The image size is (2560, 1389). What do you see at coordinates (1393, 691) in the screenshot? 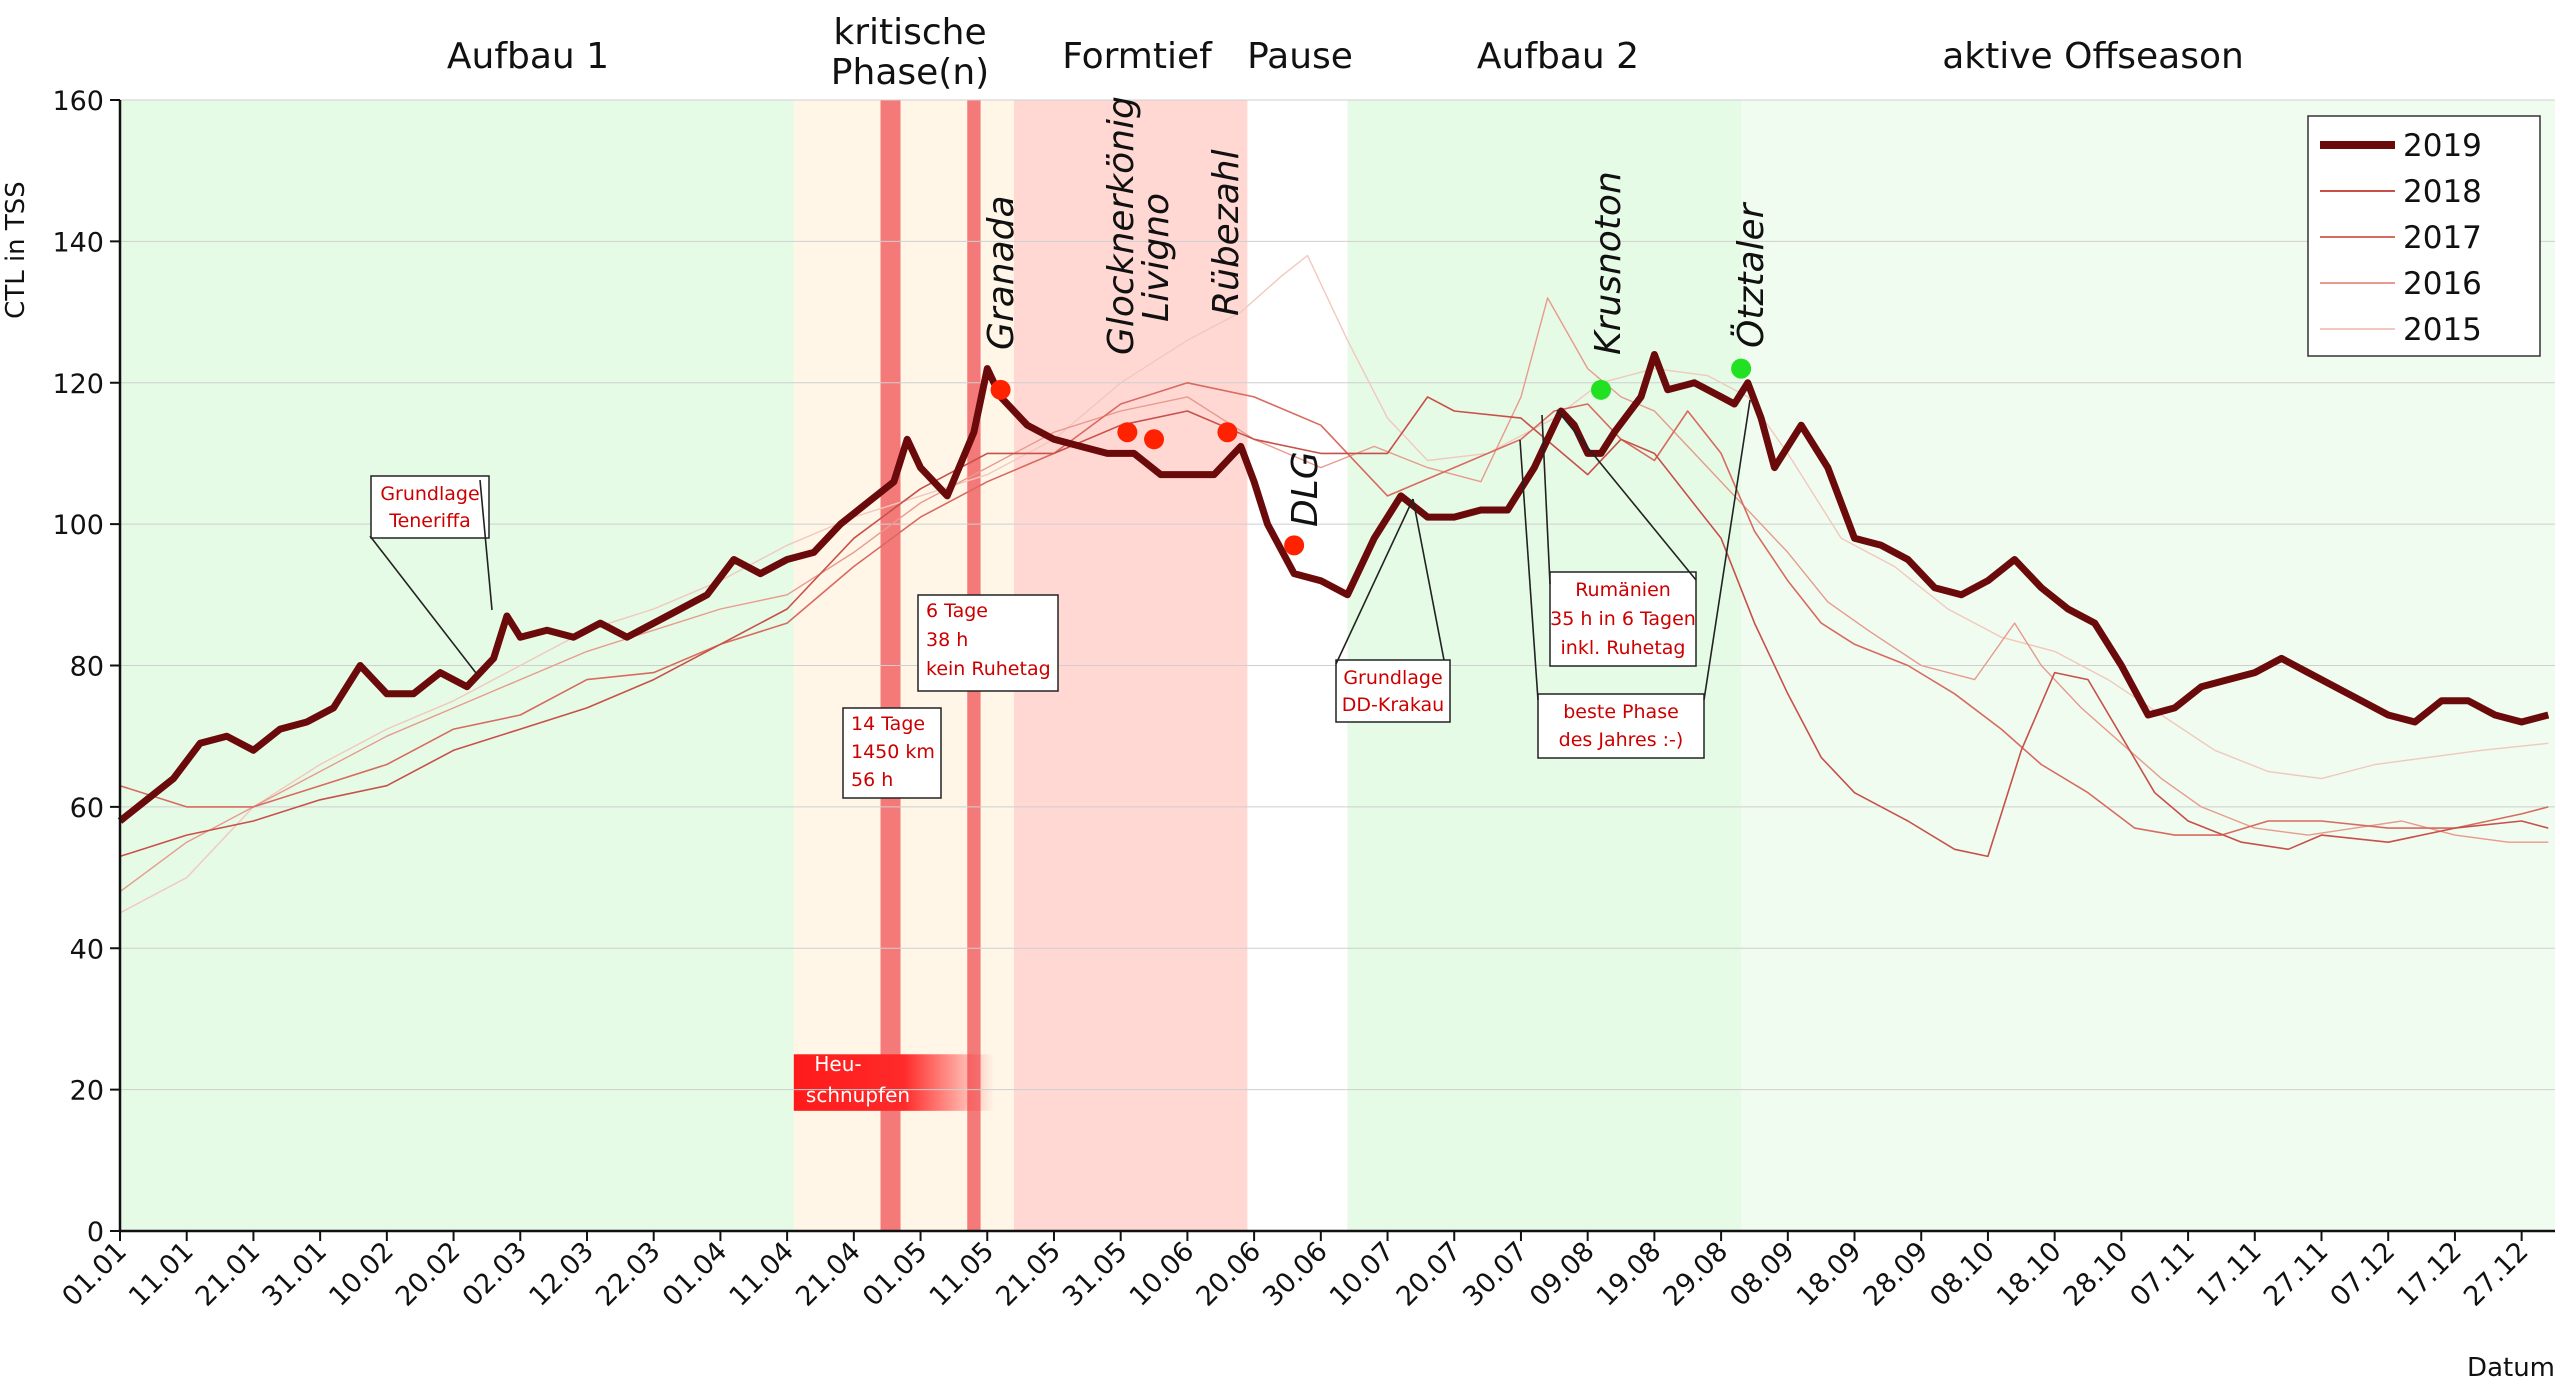
I see `note-grundlage-dd-krakau: Grundlage DD-Krakau` at bounding box center [1393, 691].